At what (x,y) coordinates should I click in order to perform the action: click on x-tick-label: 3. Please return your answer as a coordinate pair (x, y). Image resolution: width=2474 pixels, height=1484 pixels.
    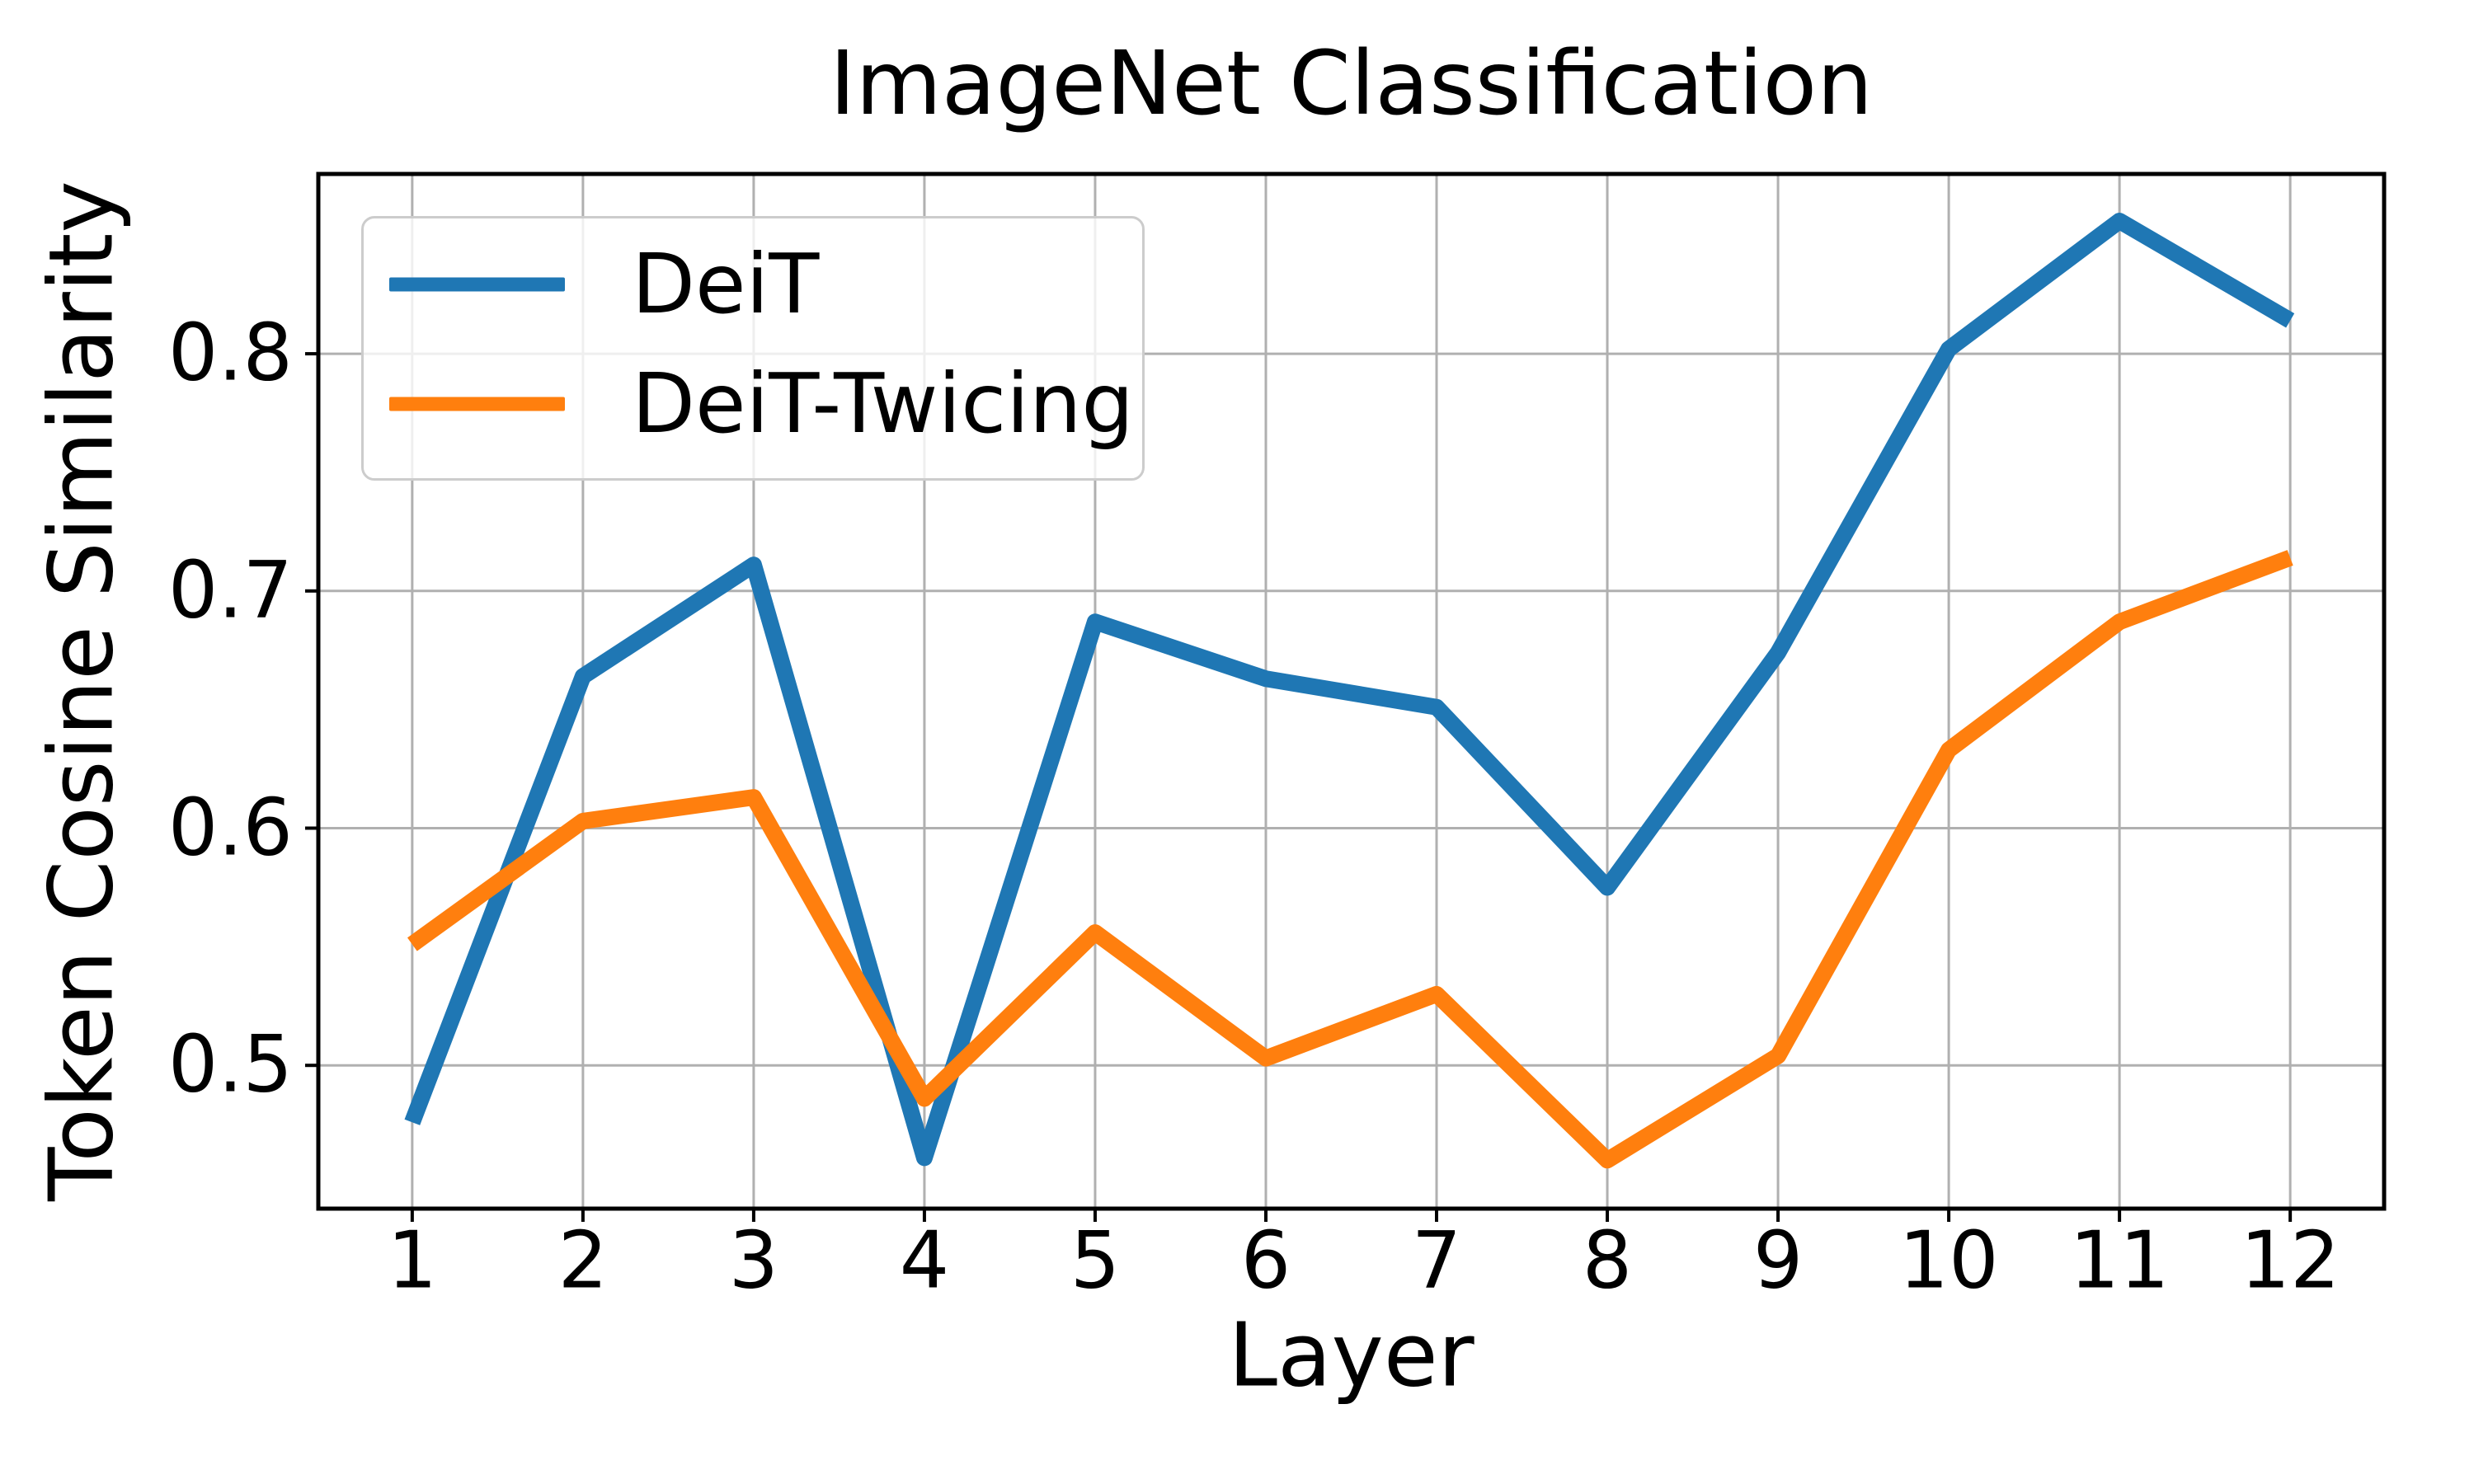
    Looking at the image, I should click on (753, 1261).